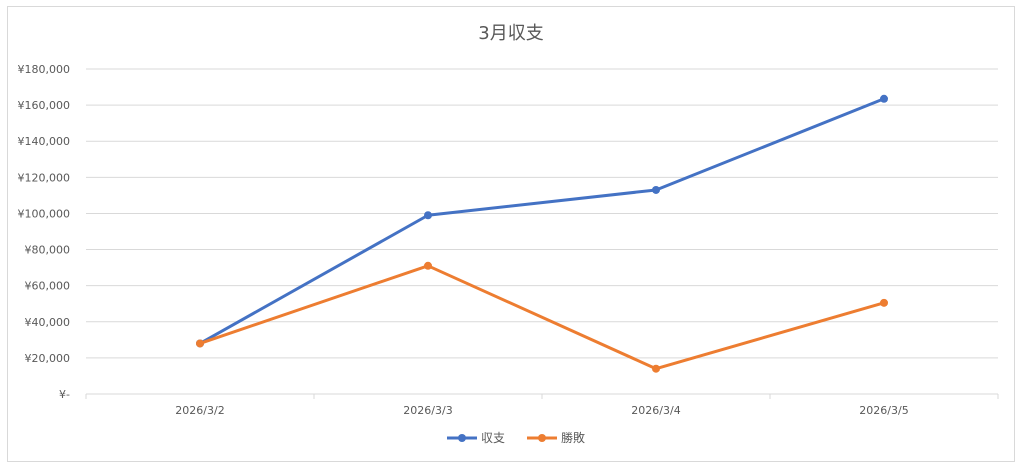  I want to click on y-tick-label: ¥-, so click(64, 394).